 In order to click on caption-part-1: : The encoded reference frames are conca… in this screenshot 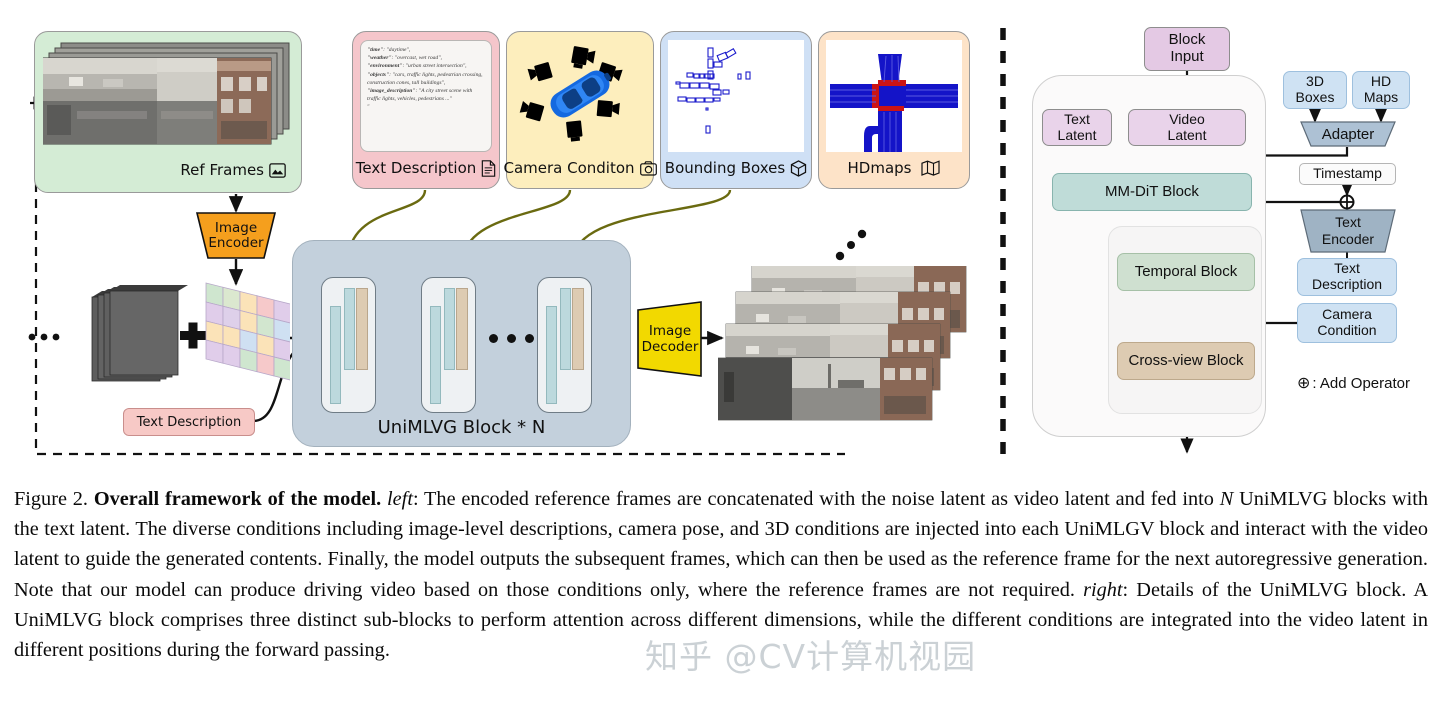, I will do `click(816, 499)`.